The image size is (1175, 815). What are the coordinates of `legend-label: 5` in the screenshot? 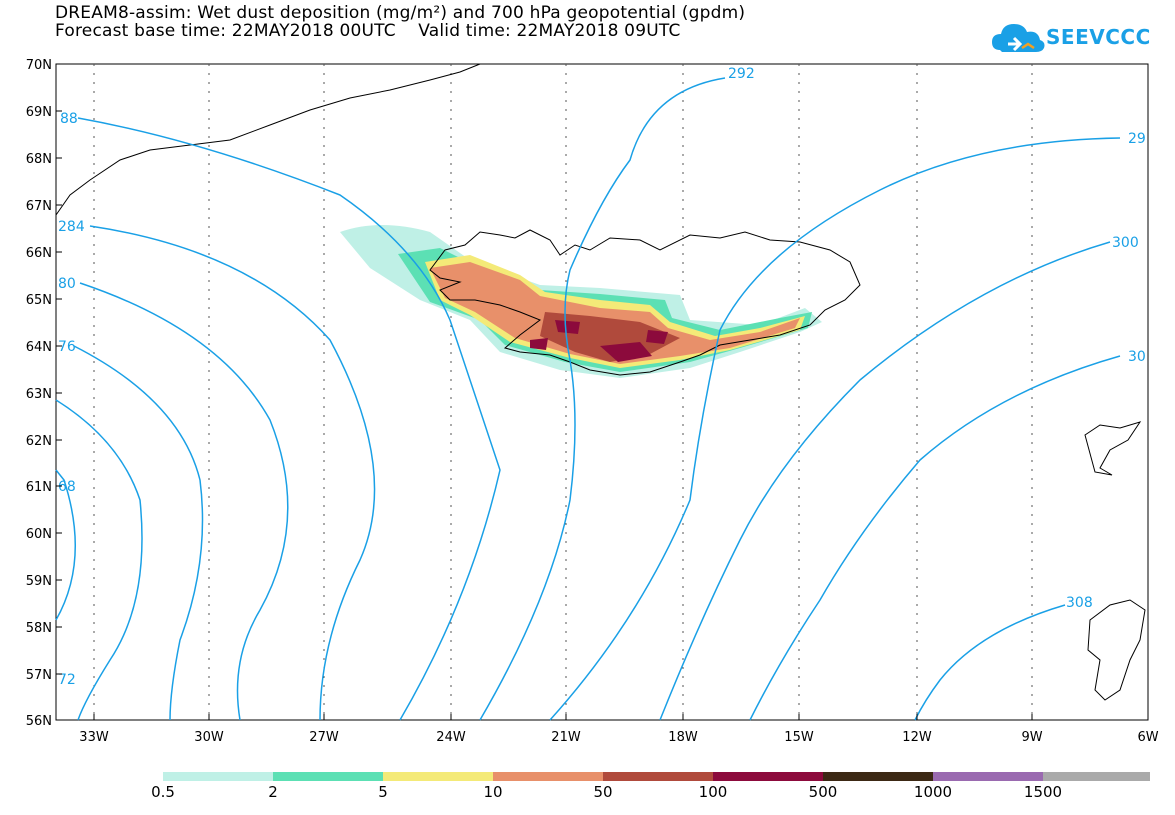 It's located at (383, 792).